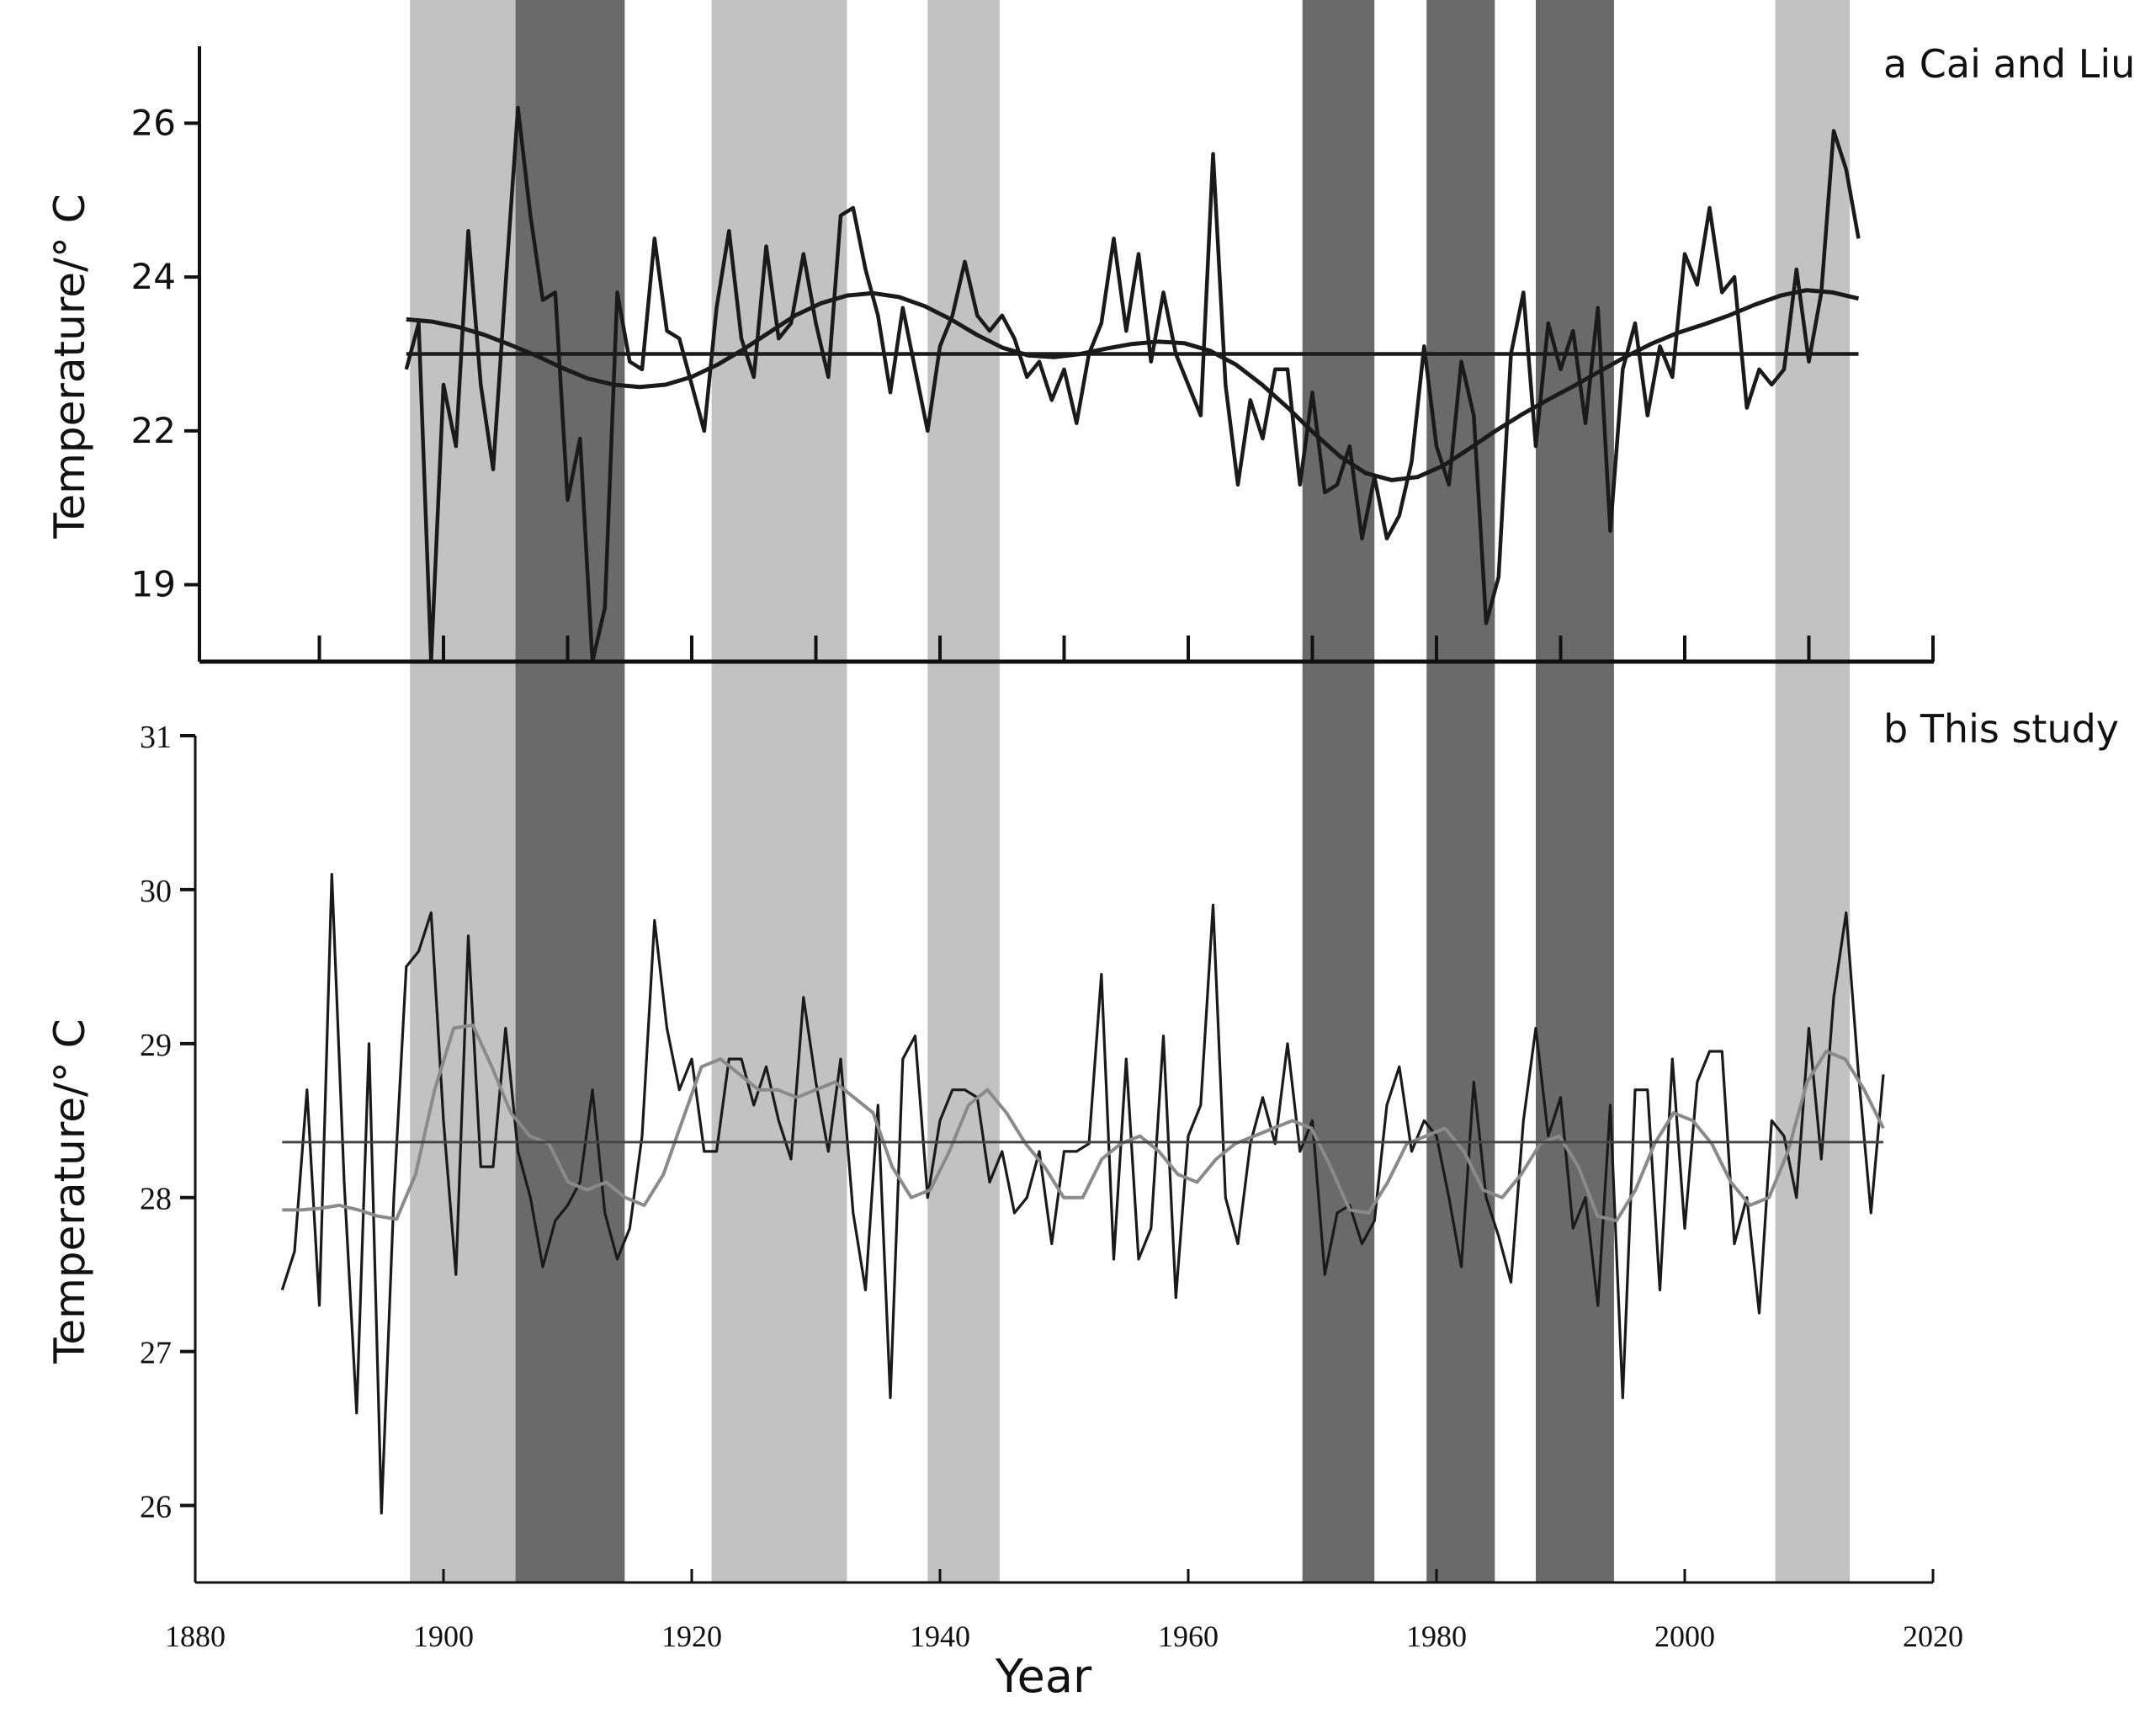 This screenshot has width=2156, height=1734. Describe the element at coordinates (156, 1507) in the screenshot. I see `panel-b-ytick-label: 26` at that location.